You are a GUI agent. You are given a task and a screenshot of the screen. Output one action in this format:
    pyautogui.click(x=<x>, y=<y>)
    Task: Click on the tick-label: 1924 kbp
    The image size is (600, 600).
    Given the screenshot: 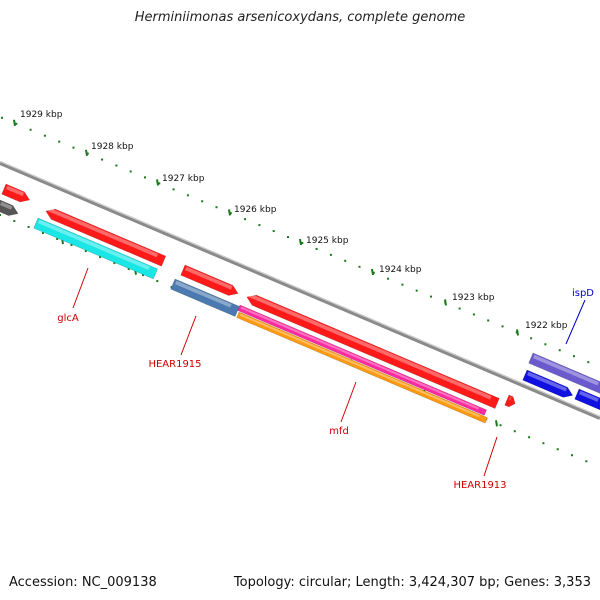 What is the action you would take?
    pyautogui.click(x=400, y=270)
    